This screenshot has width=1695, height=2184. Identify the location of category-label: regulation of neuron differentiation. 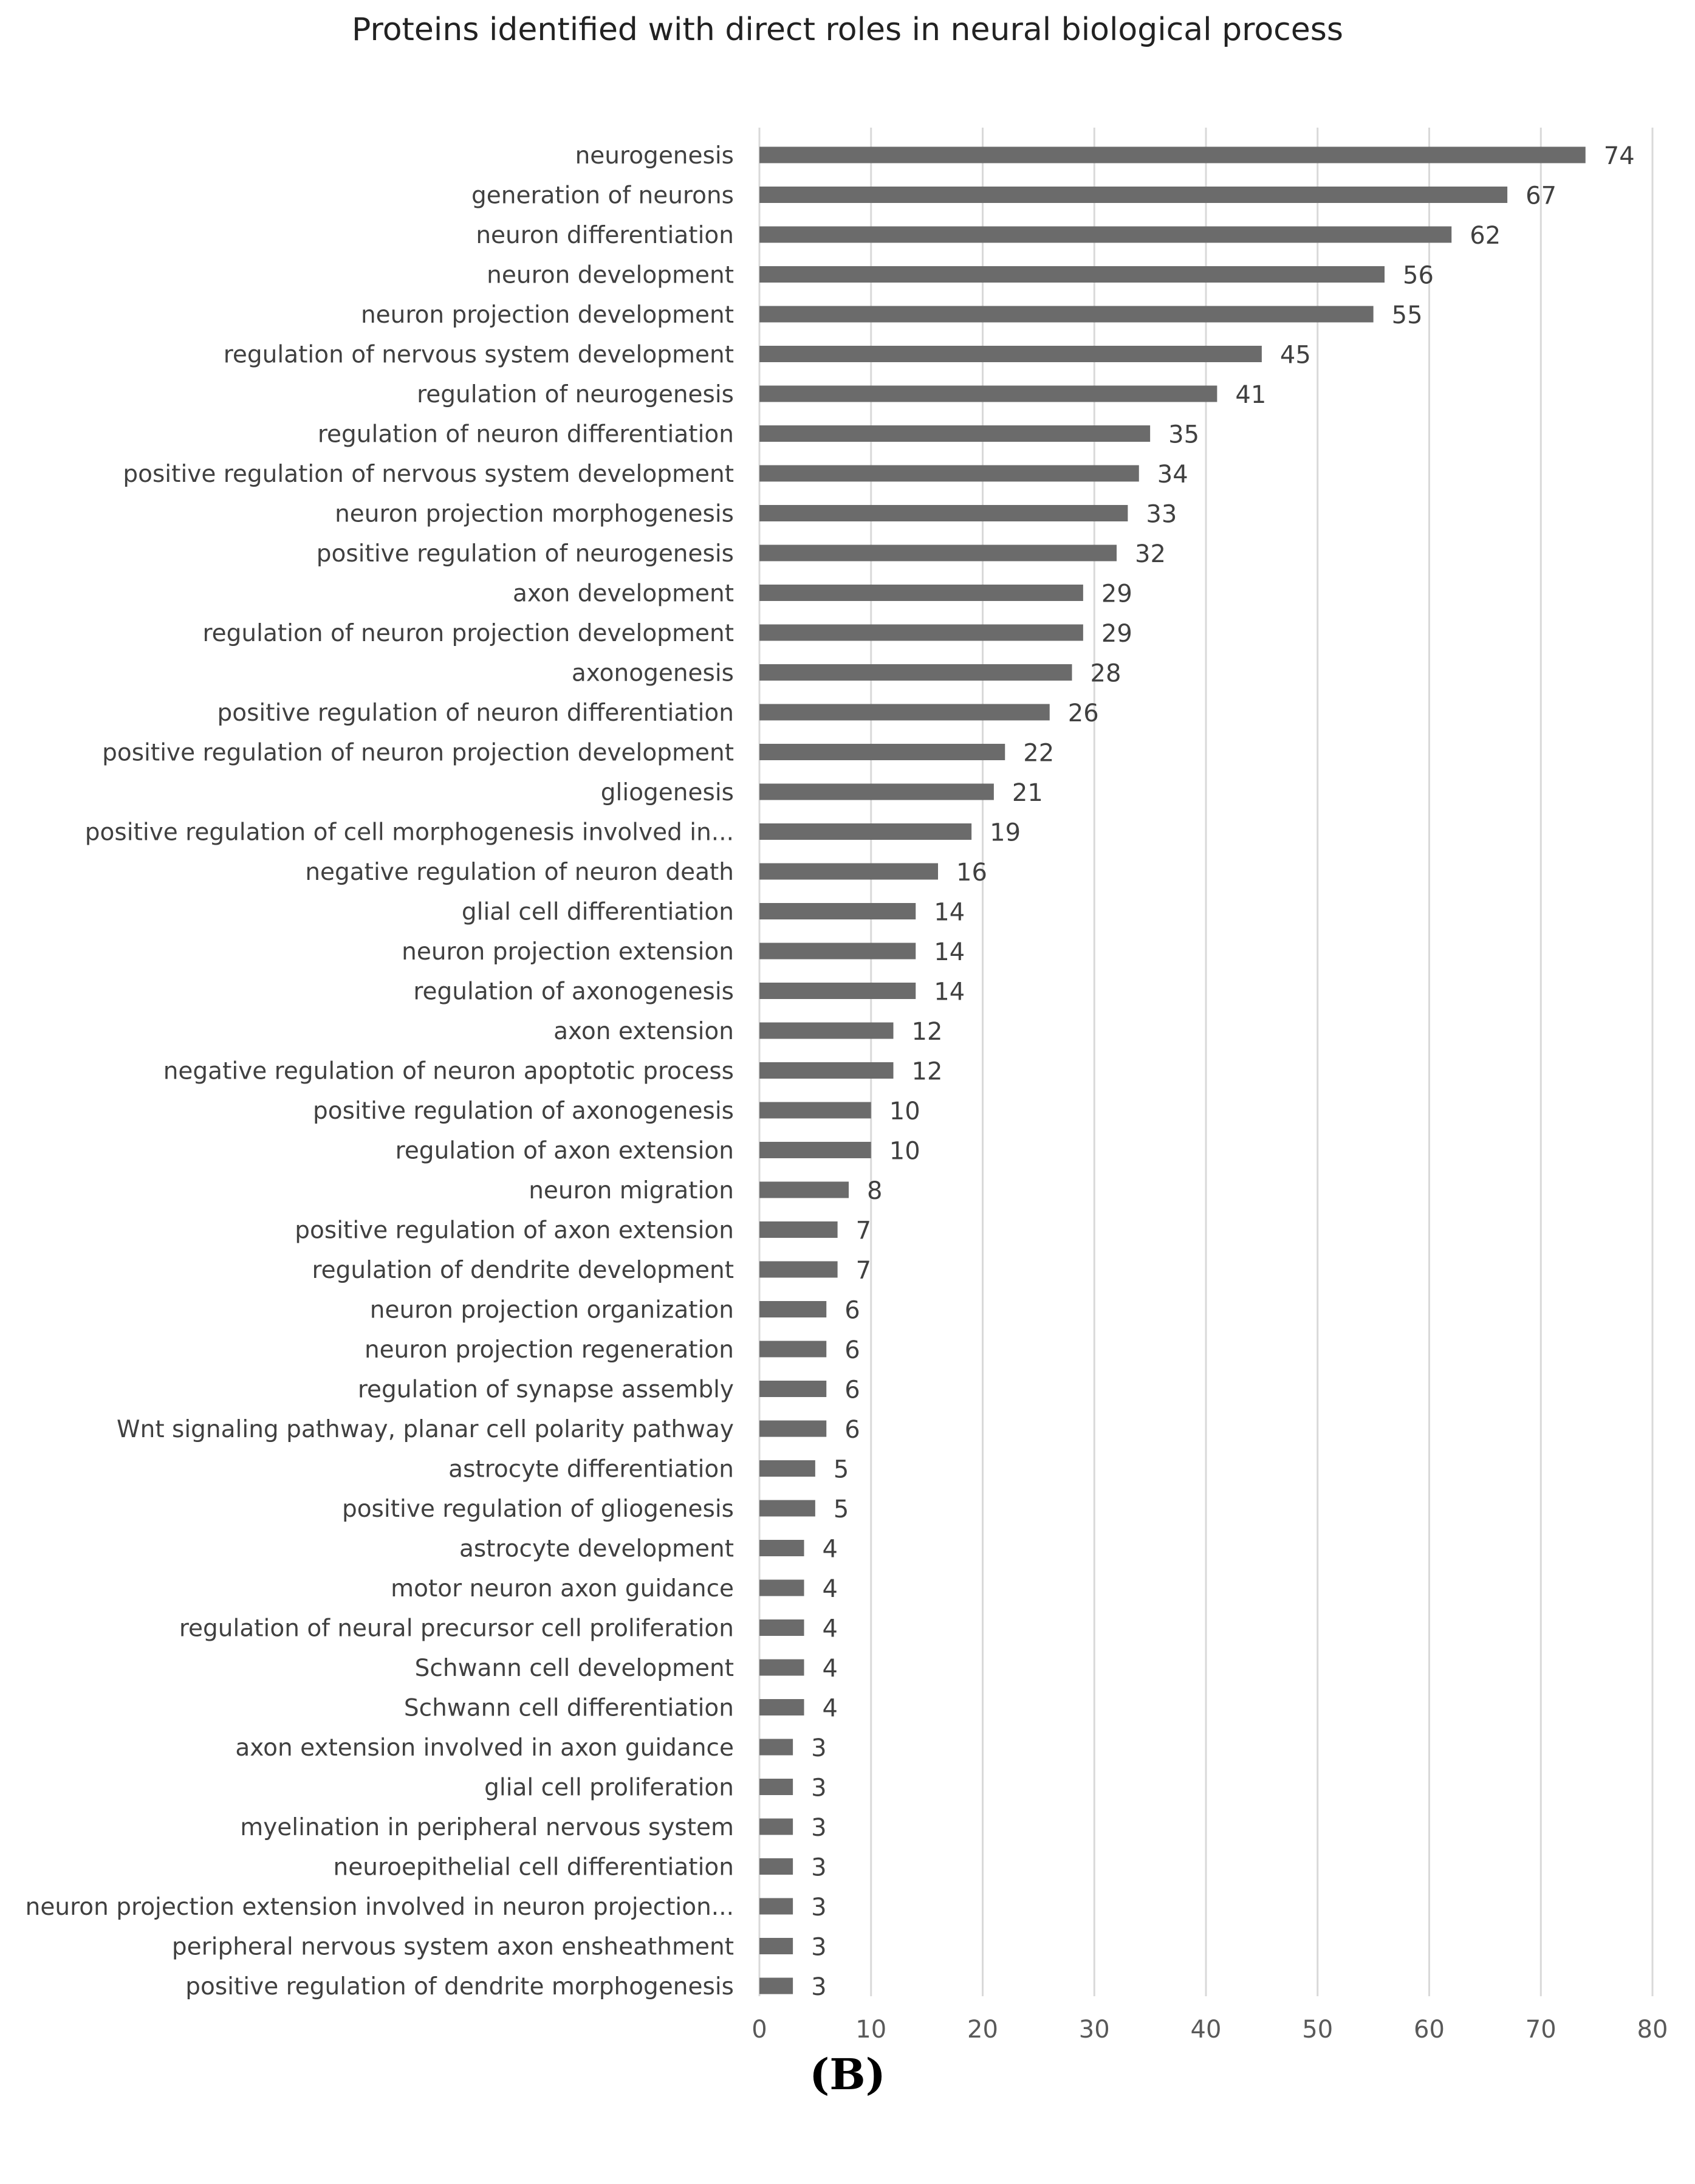
(526, 434).